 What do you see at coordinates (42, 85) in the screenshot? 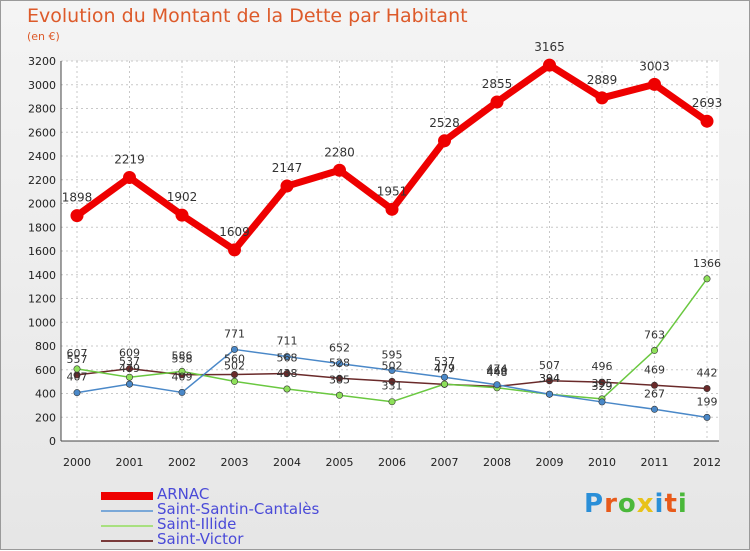
I see `y-tick-label: 3000` at bounding box center [42, 85].